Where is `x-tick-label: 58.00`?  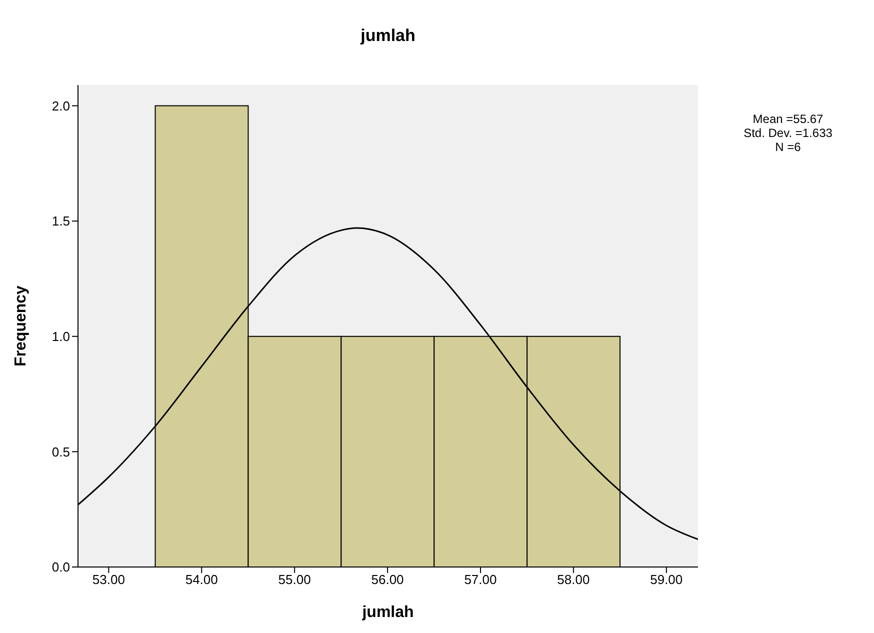
x-tick-label: 58.00 is located at coordinates (573, 580).